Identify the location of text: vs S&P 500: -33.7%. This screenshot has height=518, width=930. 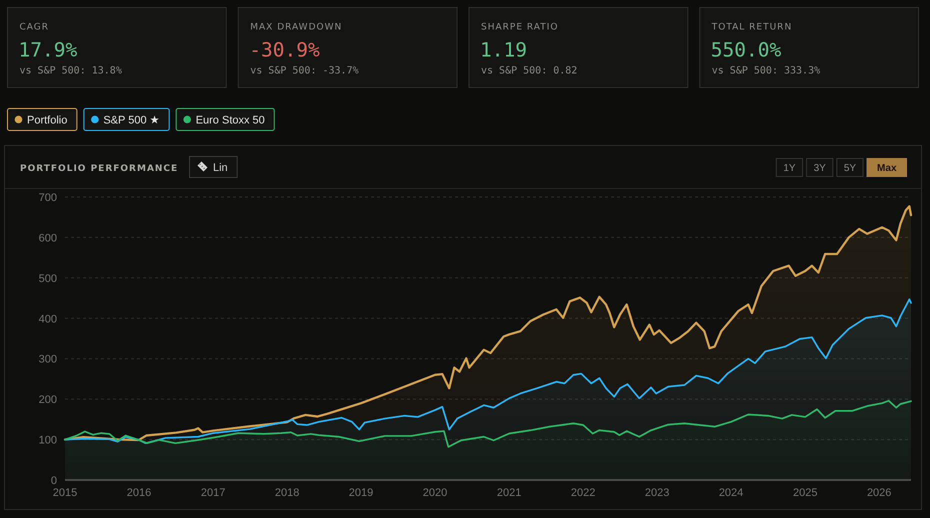
(304, 71).